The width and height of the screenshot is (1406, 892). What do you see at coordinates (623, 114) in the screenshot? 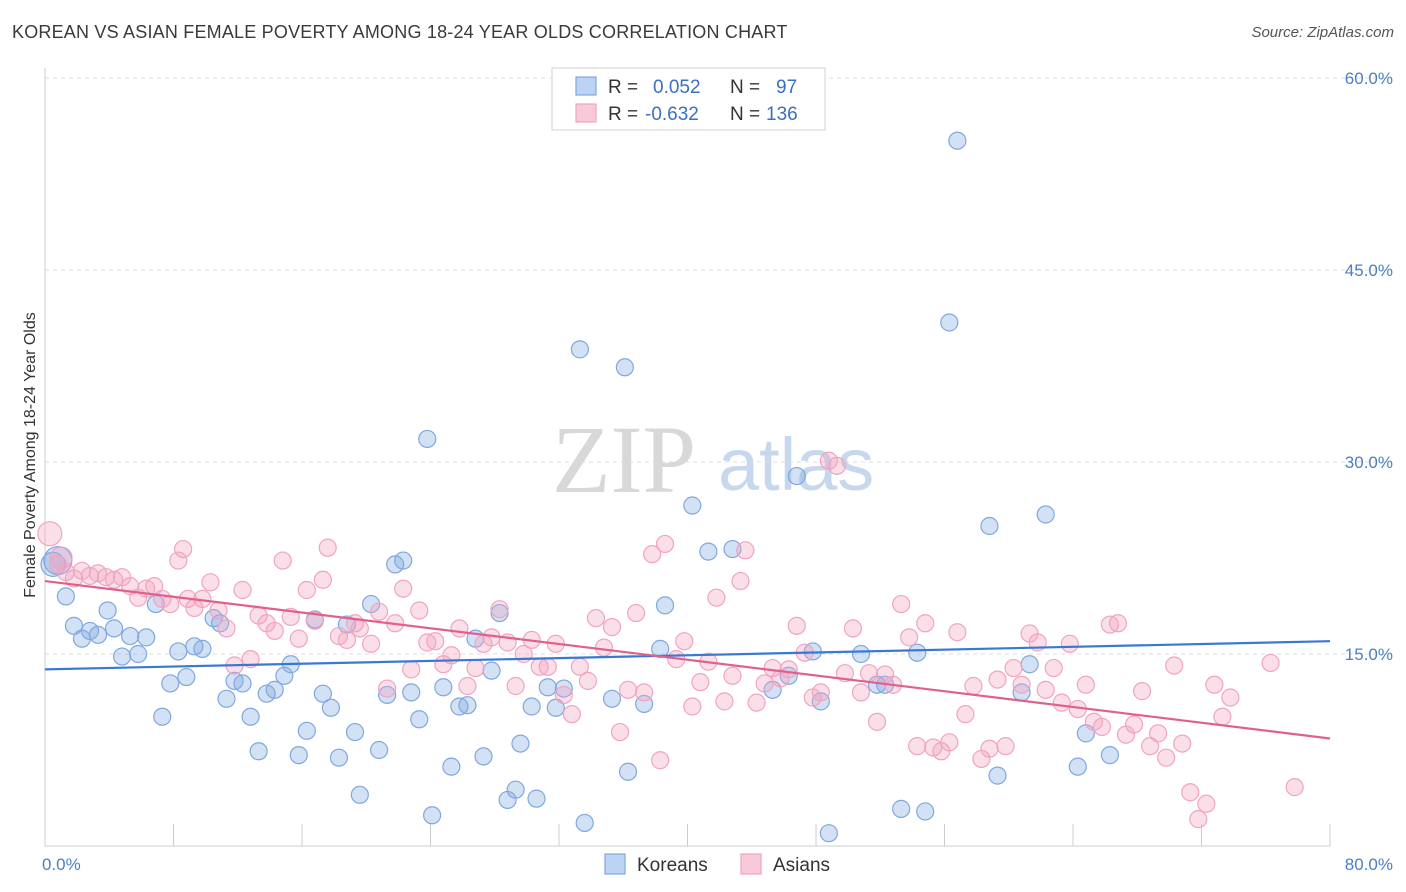
I see `legend-r-label-2: R =` at bounding box center [623, 114].